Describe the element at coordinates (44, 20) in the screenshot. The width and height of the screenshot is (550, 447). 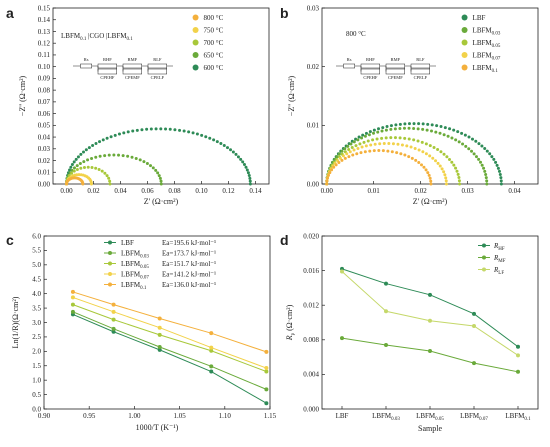
I see `panel-a-ytick-label: 0.14` at that location.